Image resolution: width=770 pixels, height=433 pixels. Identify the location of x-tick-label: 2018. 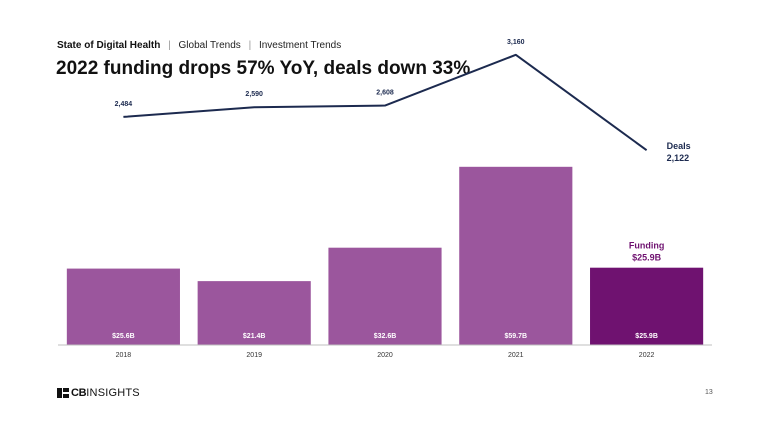
(124, 355).